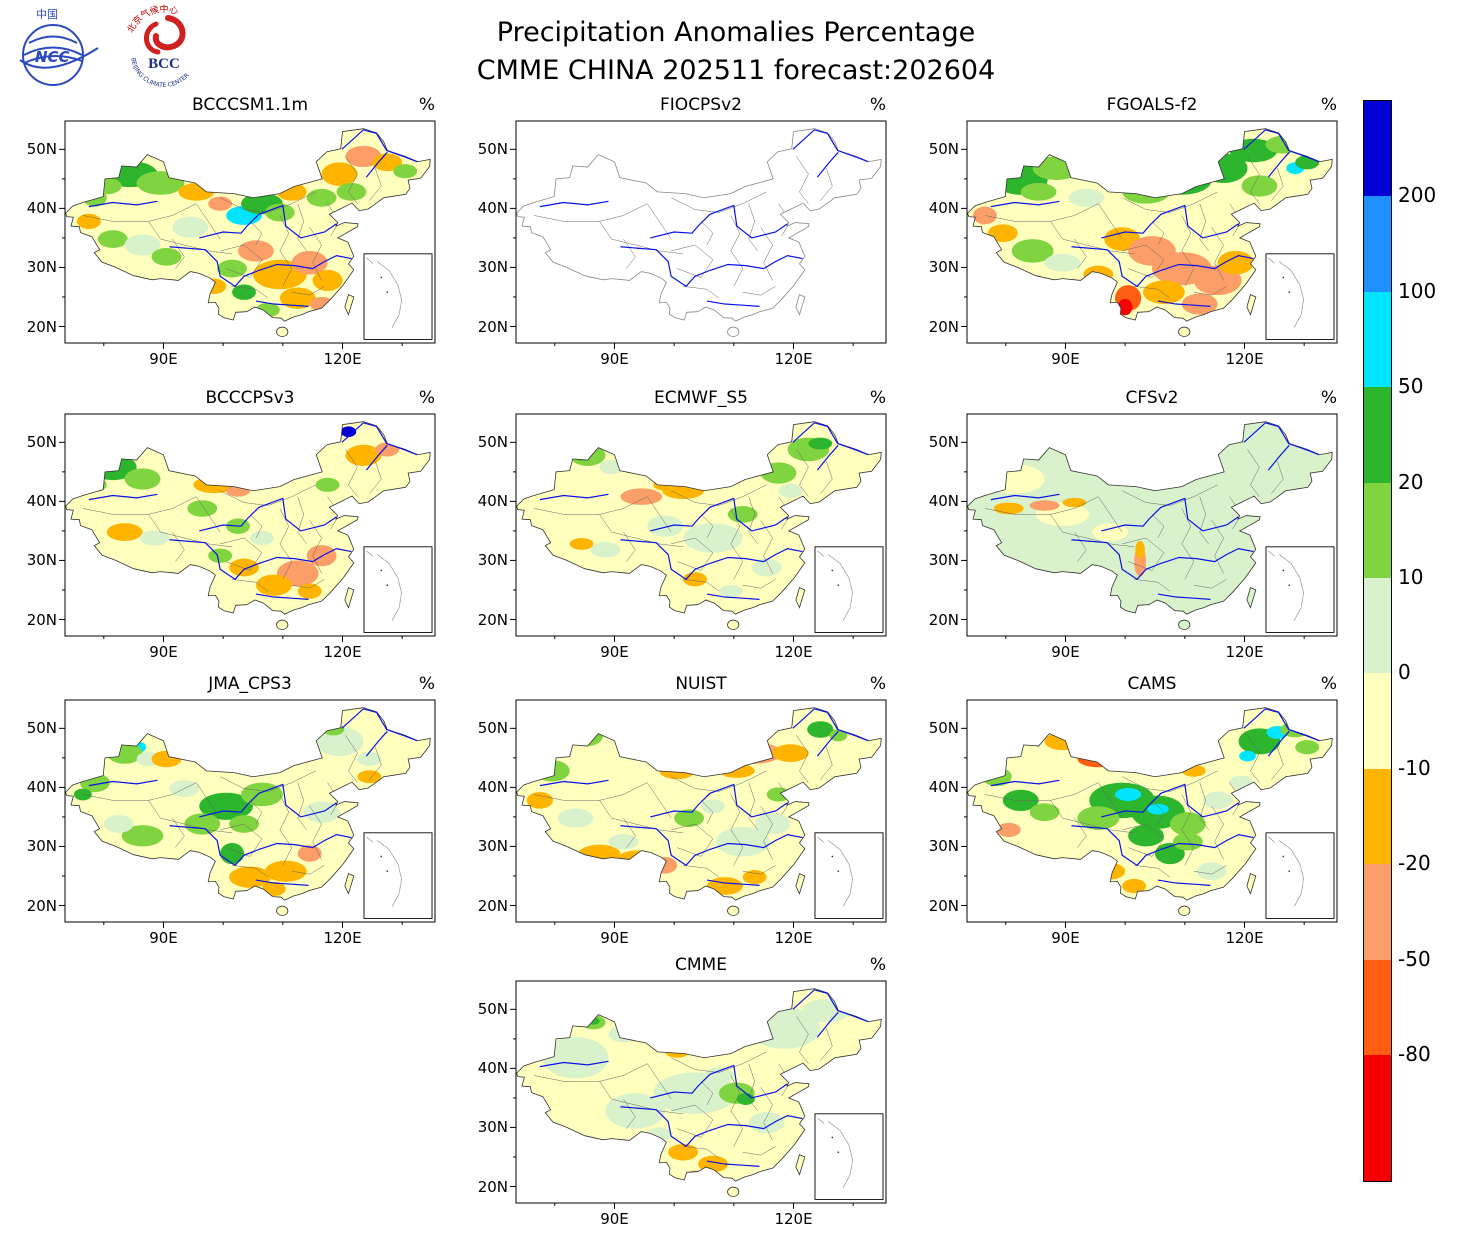 This screenshot has height=1248, width=1472. What do you see at coordinates (701, 398) in the screenshot?
I see `panel-title: ECMWF_S5` at bounding box center [701, 398].